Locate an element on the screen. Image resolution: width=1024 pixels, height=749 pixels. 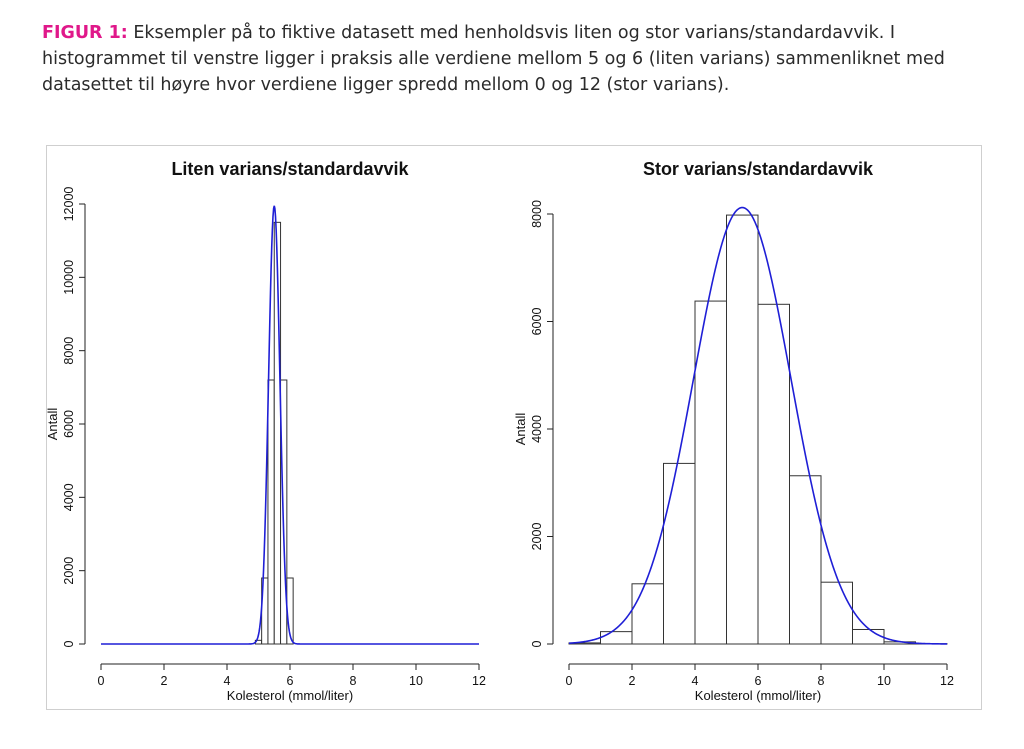
chart-title: Liten varians/standardavvik is located at coordinates (290, 169).